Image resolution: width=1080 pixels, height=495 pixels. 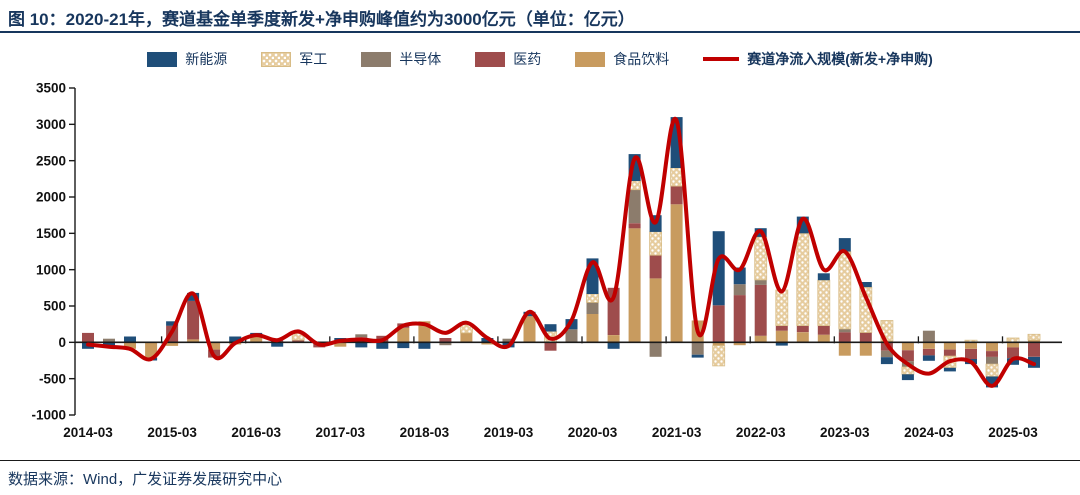 I want to click on legend-label: 半导体, so click(x=420, y=59).